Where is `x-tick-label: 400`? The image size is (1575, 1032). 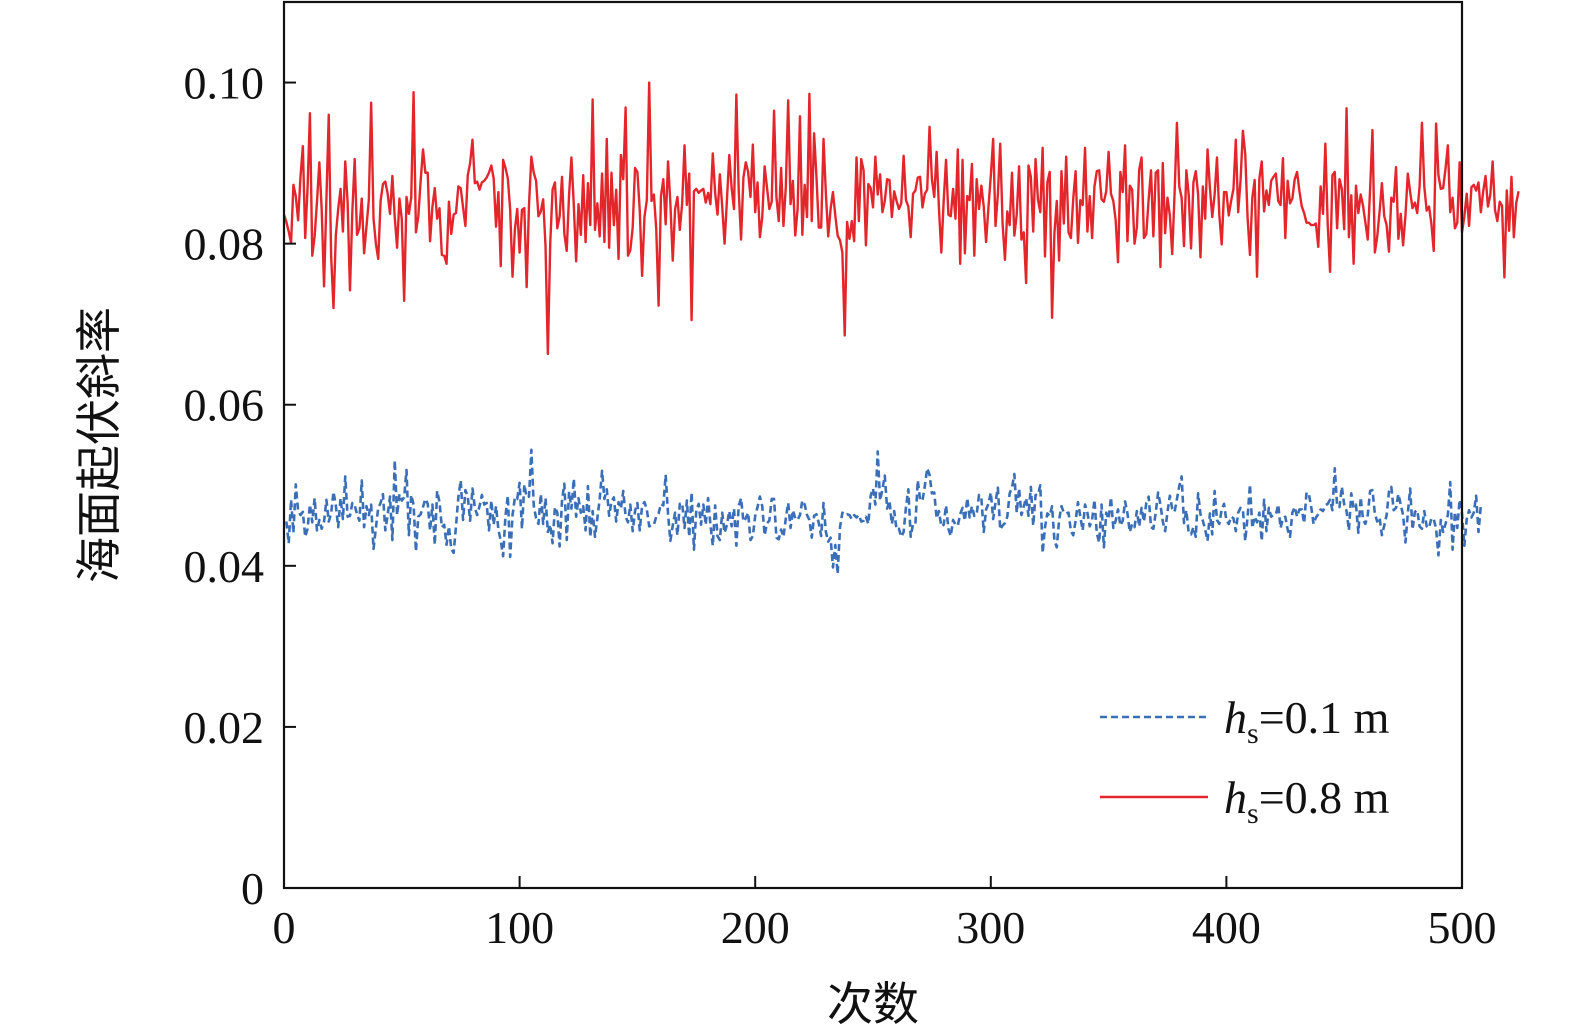 x-tick-label: 400 is located at coordinates (1226, 927).